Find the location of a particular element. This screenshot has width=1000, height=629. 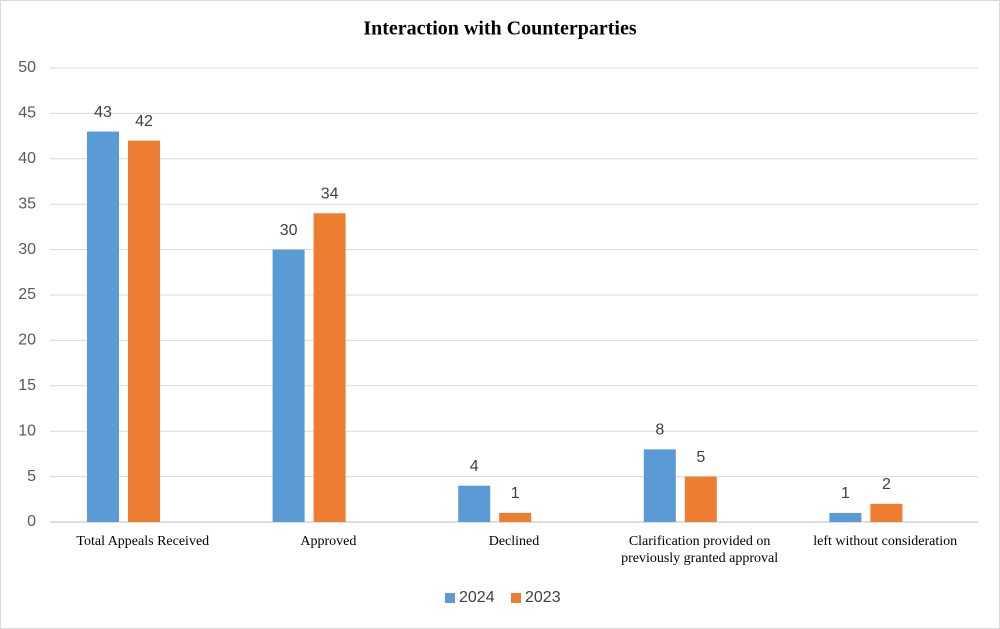

y-tick-label: 25 is located at coordinates (27, 294).